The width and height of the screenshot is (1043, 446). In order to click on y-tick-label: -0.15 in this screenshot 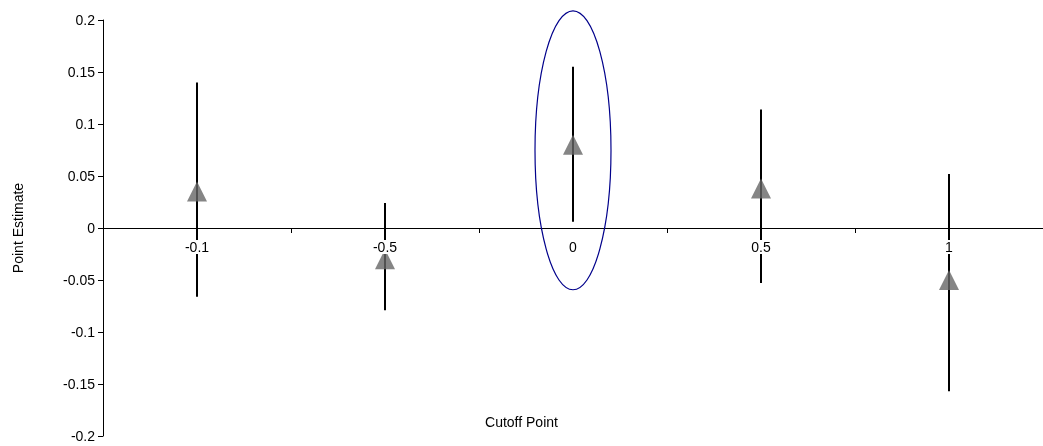, I will do `click(79, 384)`.